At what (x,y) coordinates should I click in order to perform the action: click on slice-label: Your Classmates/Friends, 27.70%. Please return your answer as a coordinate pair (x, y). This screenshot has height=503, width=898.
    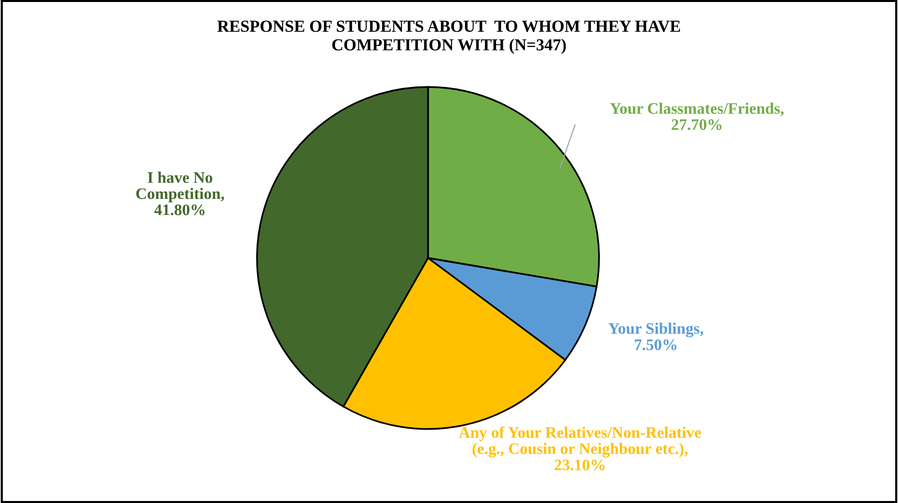
    Looking at the image, I should click on (697, 116).